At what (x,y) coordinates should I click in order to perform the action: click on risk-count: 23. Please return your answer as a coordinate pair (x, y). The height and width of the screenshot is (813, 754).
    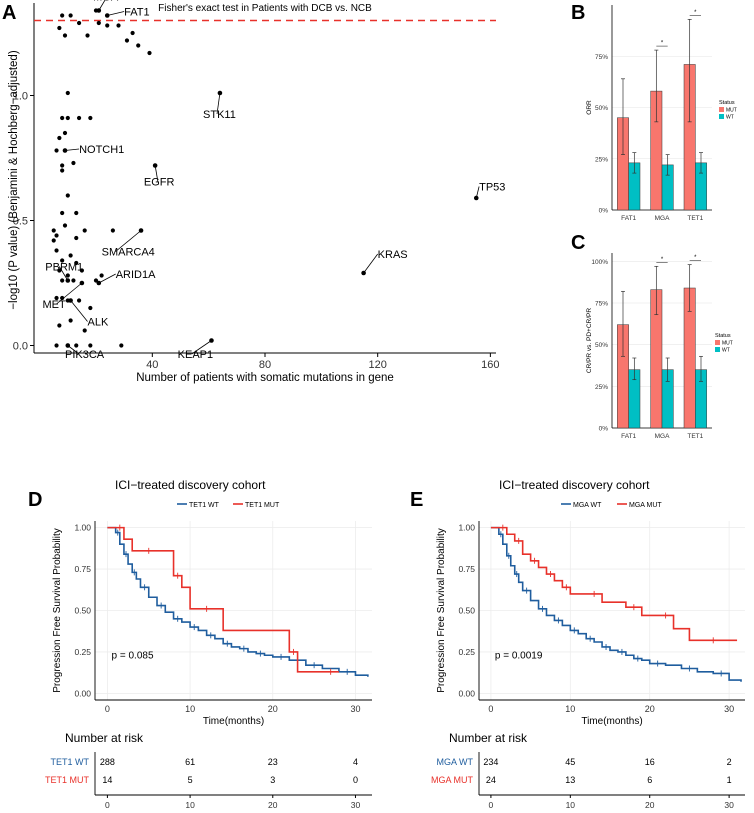
    Looking at the image, I should click on (273, 762).